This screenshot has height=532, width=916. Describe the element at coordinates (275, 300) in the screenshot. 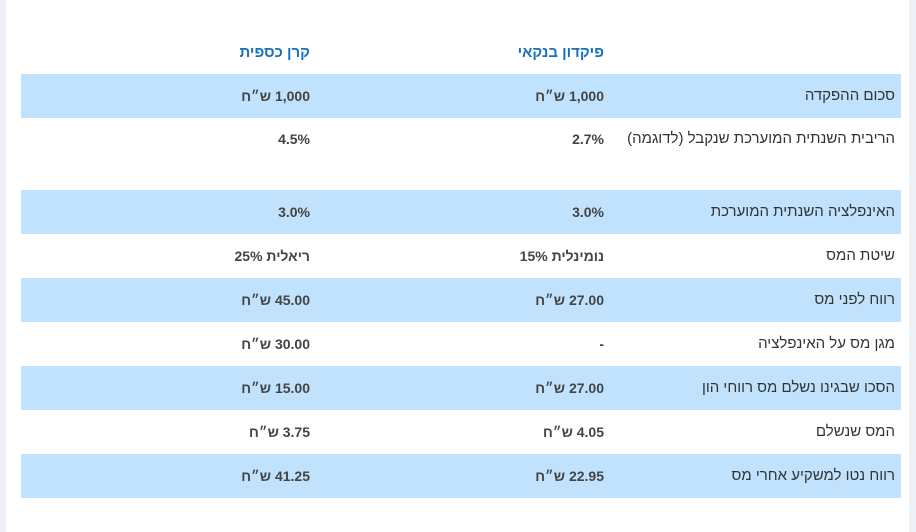

I see `money-fund-value: 45.00 ש״ח` at that location.